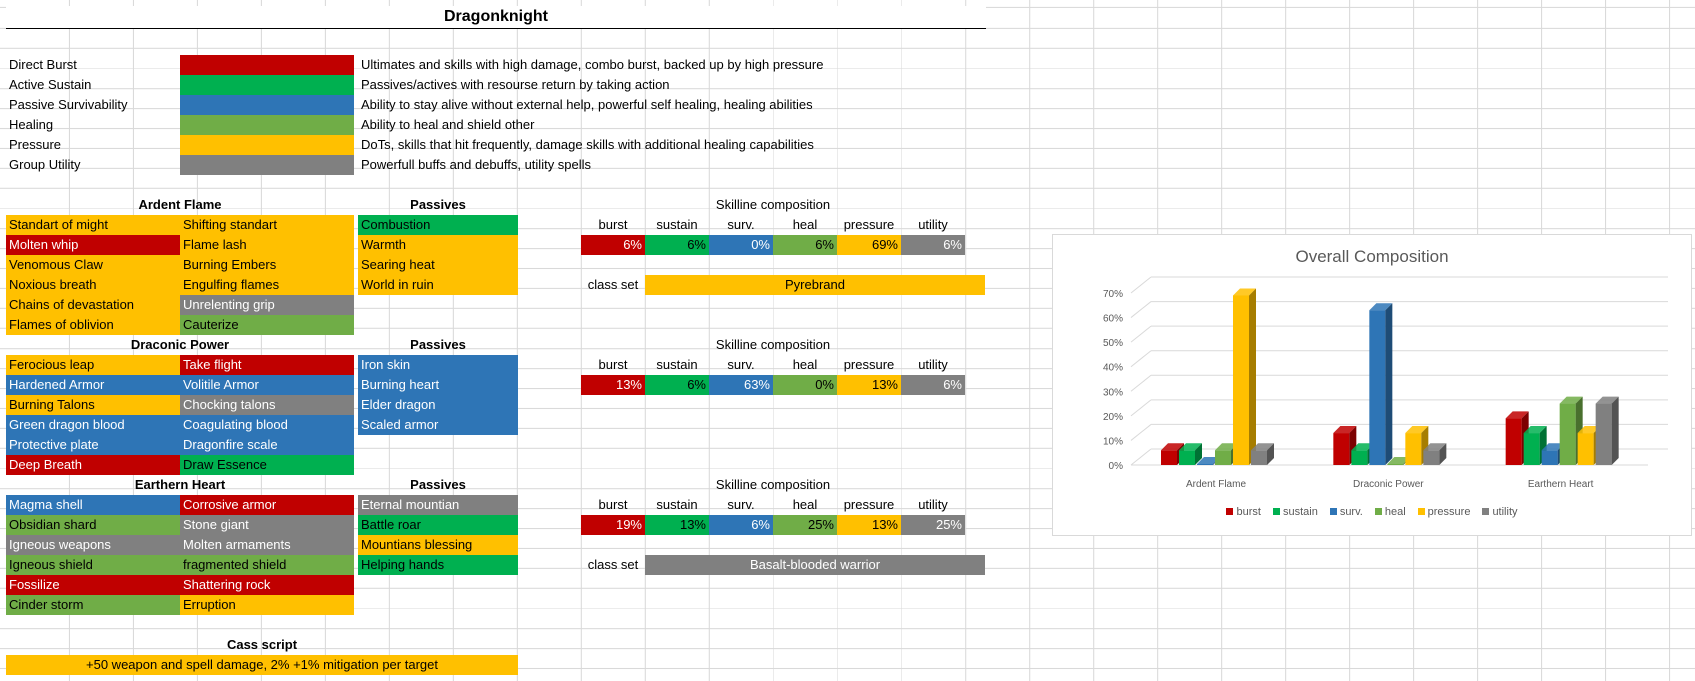 This screenshot has height=681, width=1695. Describe the element at coordinates (267, 285) in the screenshot. I see `skill-cell: Engulfing flames` at that location.